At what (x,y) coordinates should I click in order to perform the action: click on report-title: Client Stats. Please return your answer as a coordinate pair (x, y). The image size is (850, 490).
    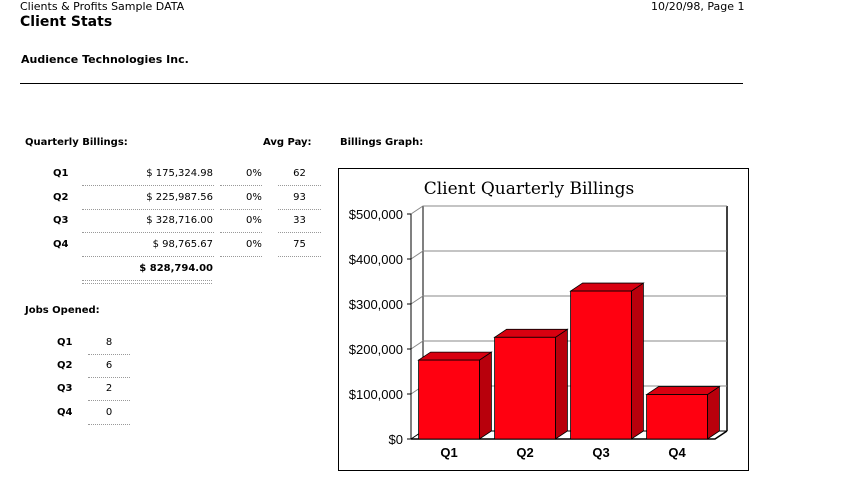
    Looking at the image, I should click on (66, 22).